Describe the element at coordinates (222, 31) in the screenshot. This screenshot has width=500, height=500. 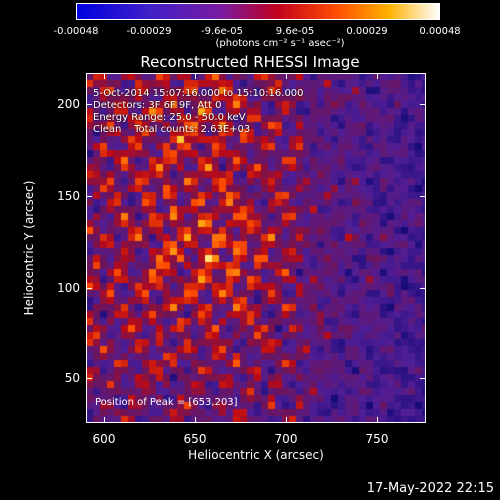
I see `colorbar-tick: -9.6e-05` at that location.